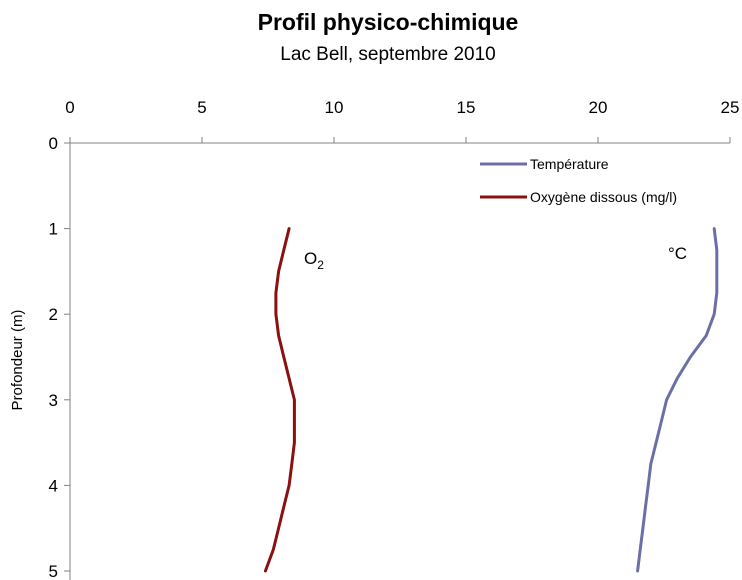 The image size is (742, 580). What do you see at coordinates (677, 253) in the screenshot?
I see `temperature-annotation: °C` at bounding box center [677, 253].